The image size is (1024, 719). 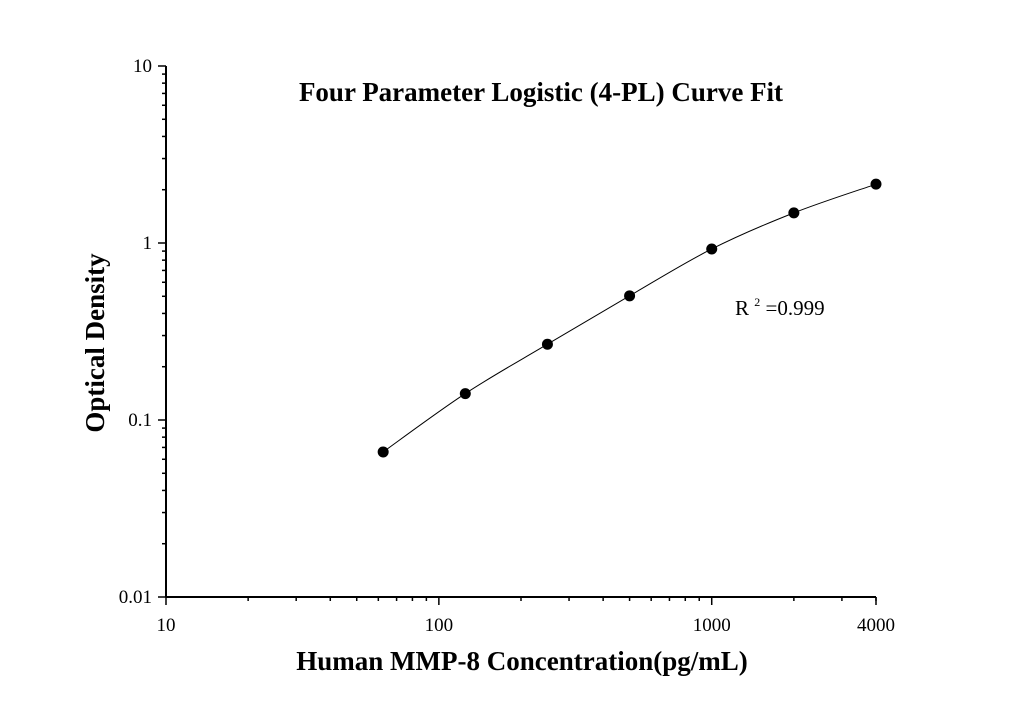 I want to click on chart-title: Four Parameter Logistic (4-PL) Curve Fit, so click(x=541, y=92).